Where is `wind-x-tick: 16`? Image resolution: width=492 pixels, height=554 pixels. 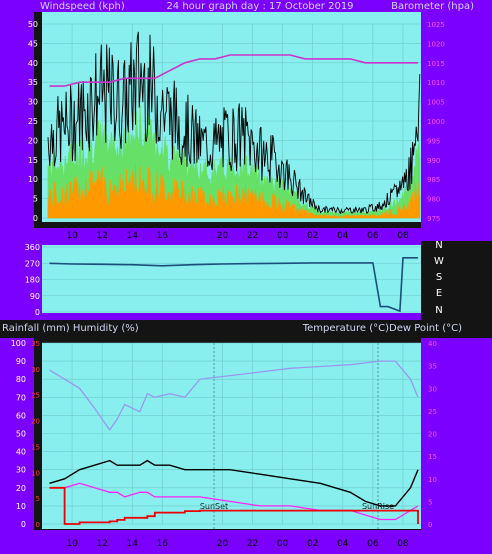
wind-x-tick: 16 is located at coordinates (163, 236).